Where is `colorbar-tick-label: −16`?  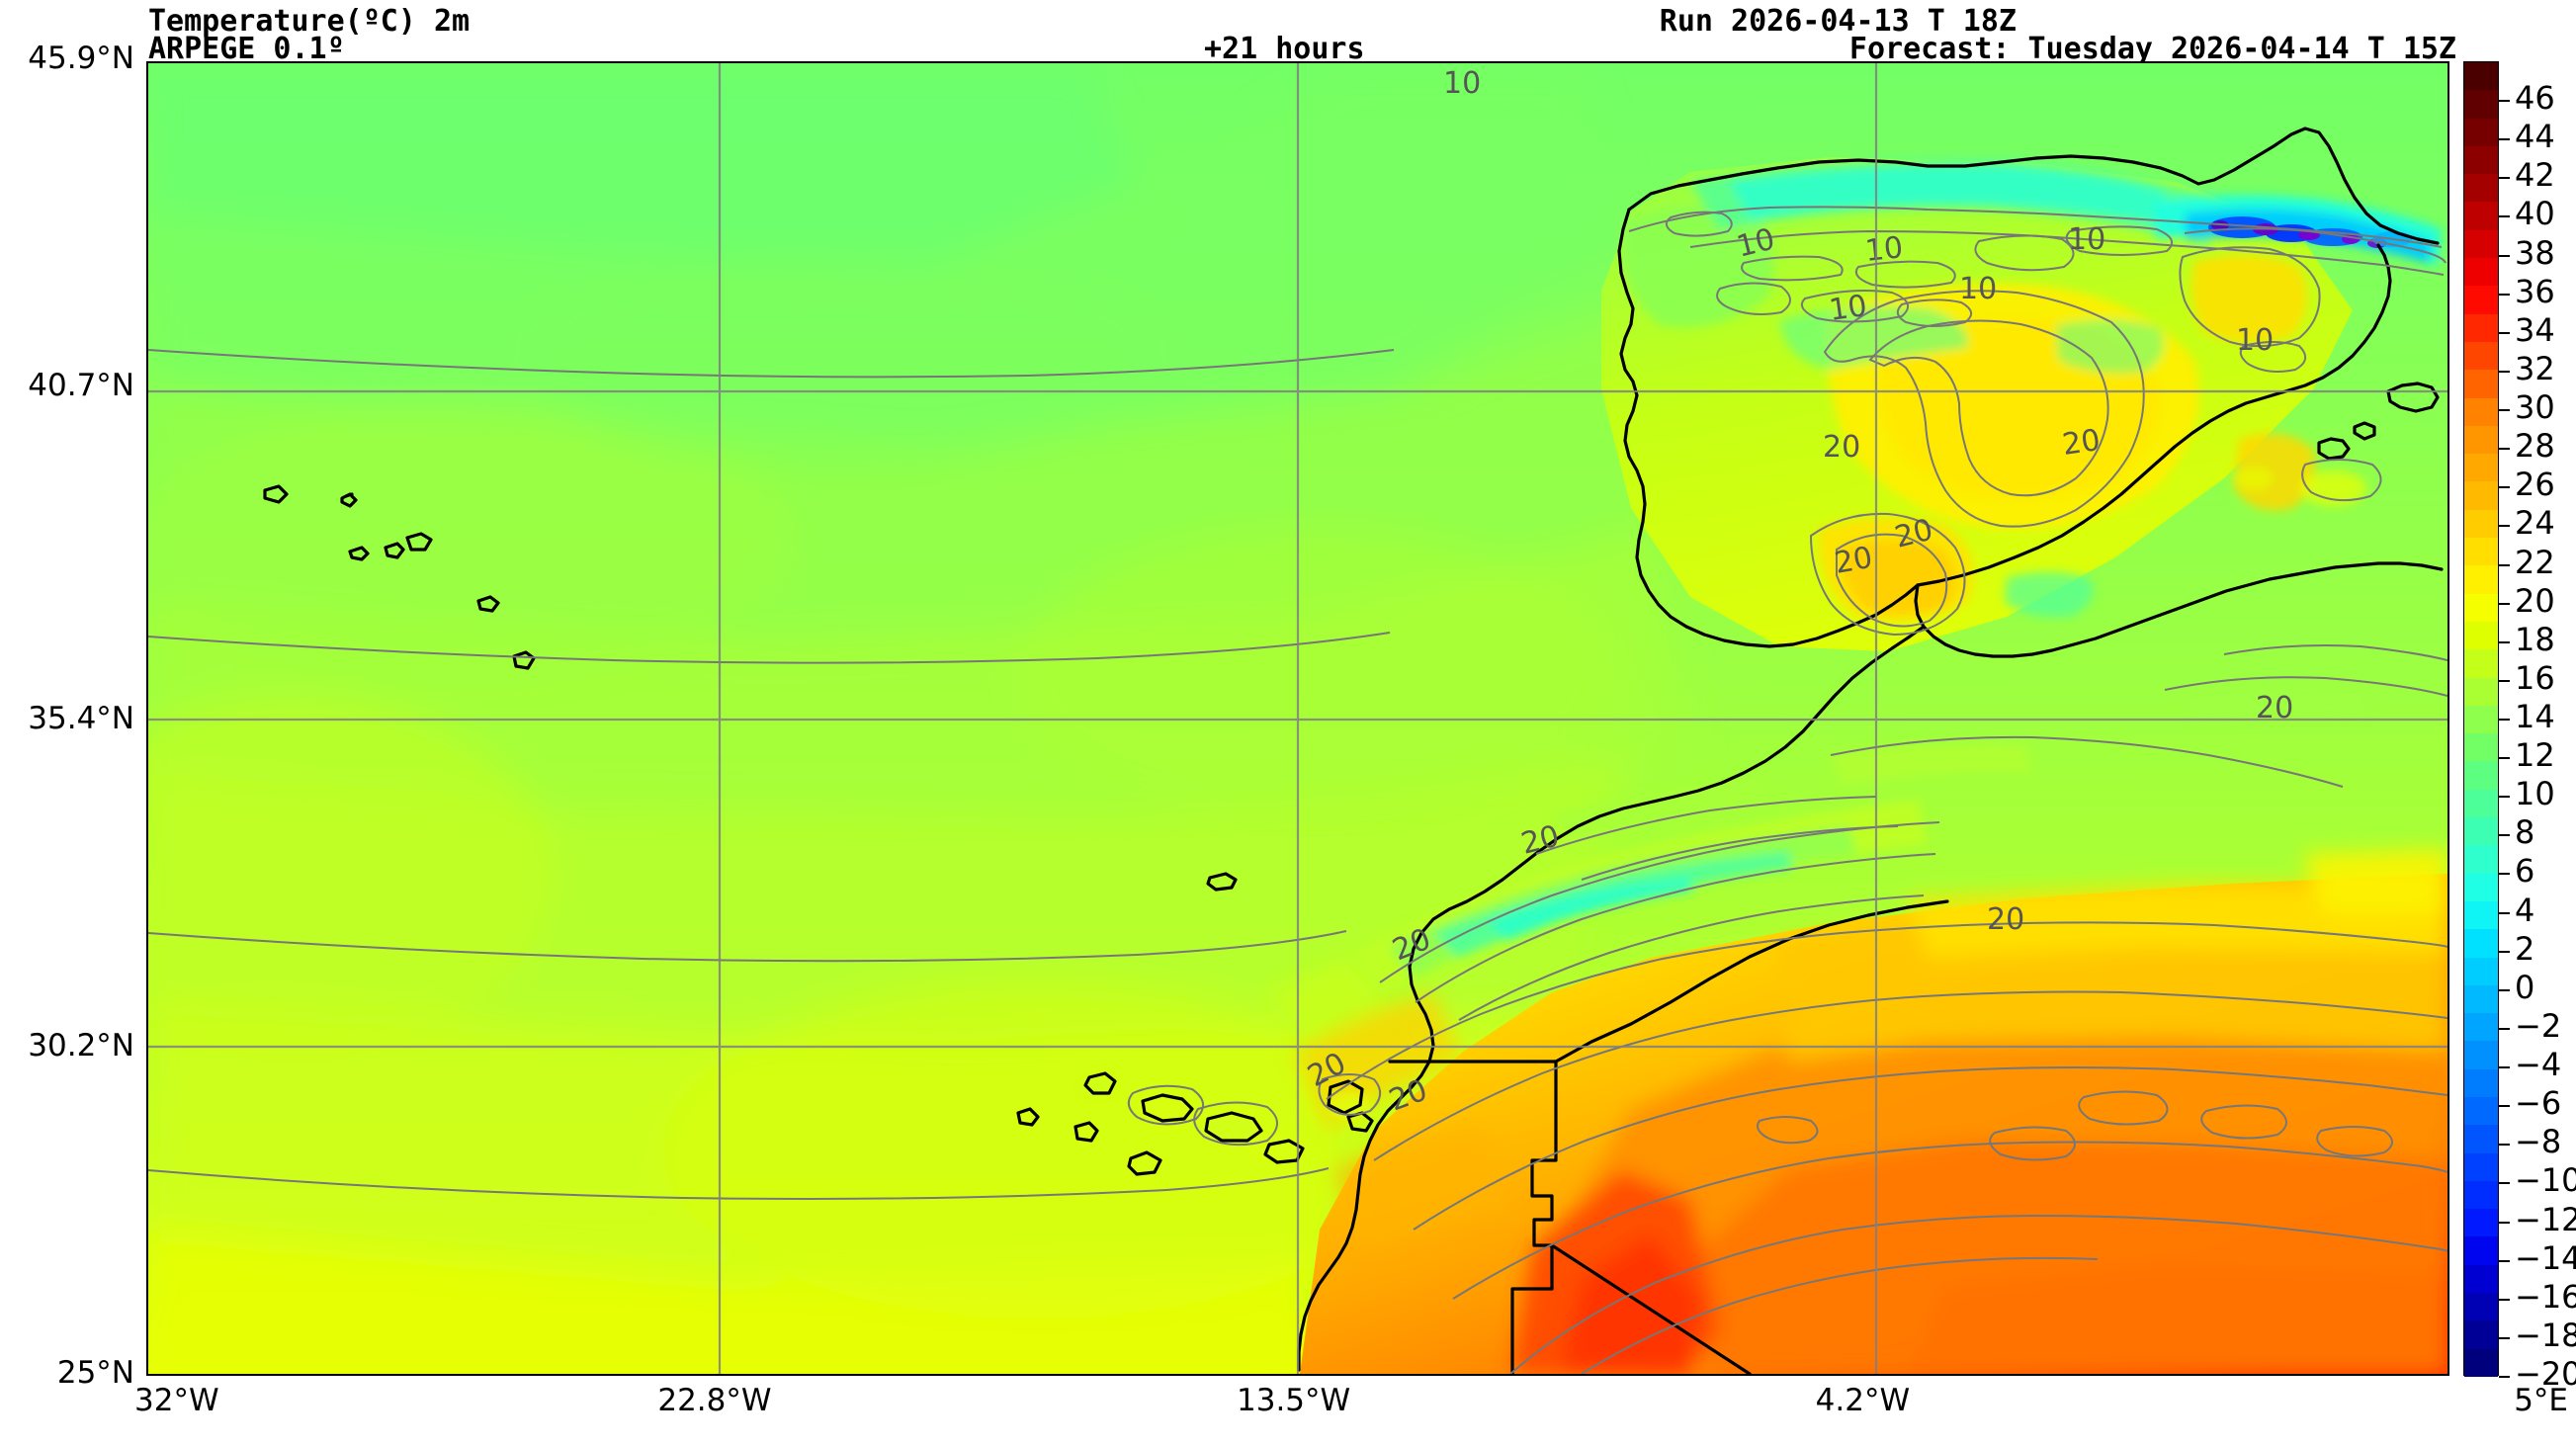
colorbar-tick-label: −16 is located at coordinates (2545, 1296).